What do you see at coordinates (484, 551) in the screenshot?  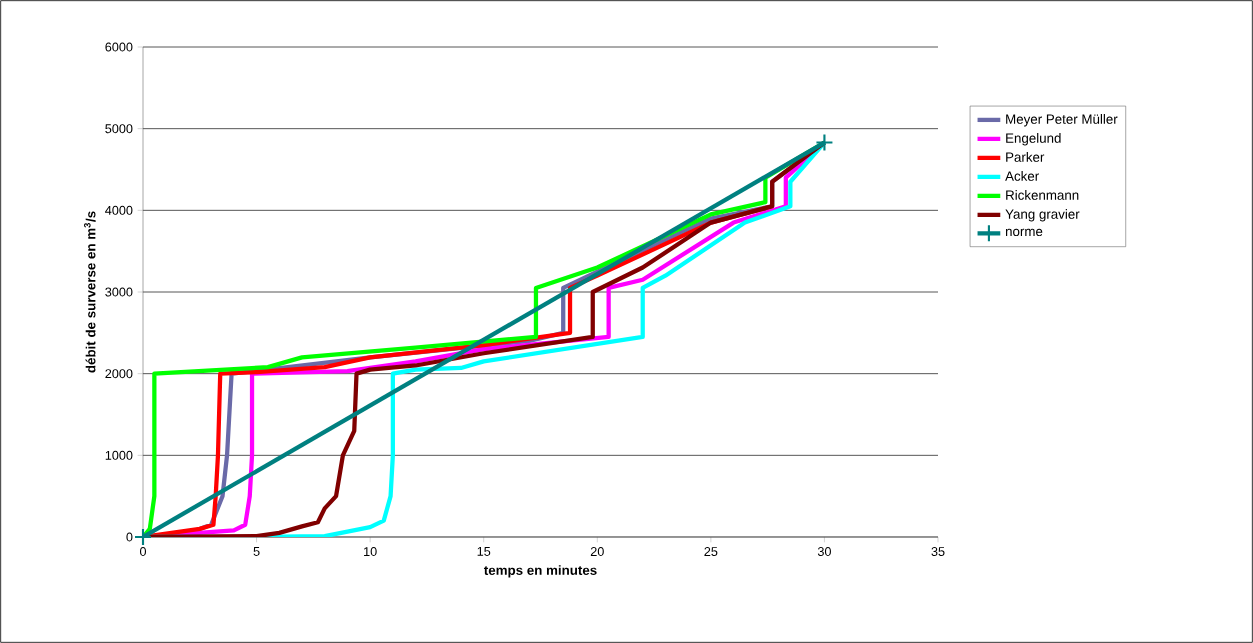 I see `x-tick-label: 15` at bounding box center [484, 551].